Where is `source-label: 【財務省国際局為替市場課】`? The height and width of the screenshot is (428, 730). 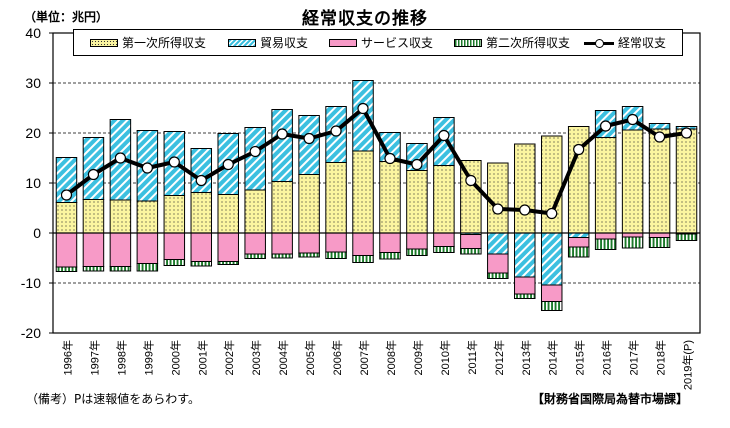 source-label: 【財務省国際局為替市場課】 is located at coordinates (609, 399).